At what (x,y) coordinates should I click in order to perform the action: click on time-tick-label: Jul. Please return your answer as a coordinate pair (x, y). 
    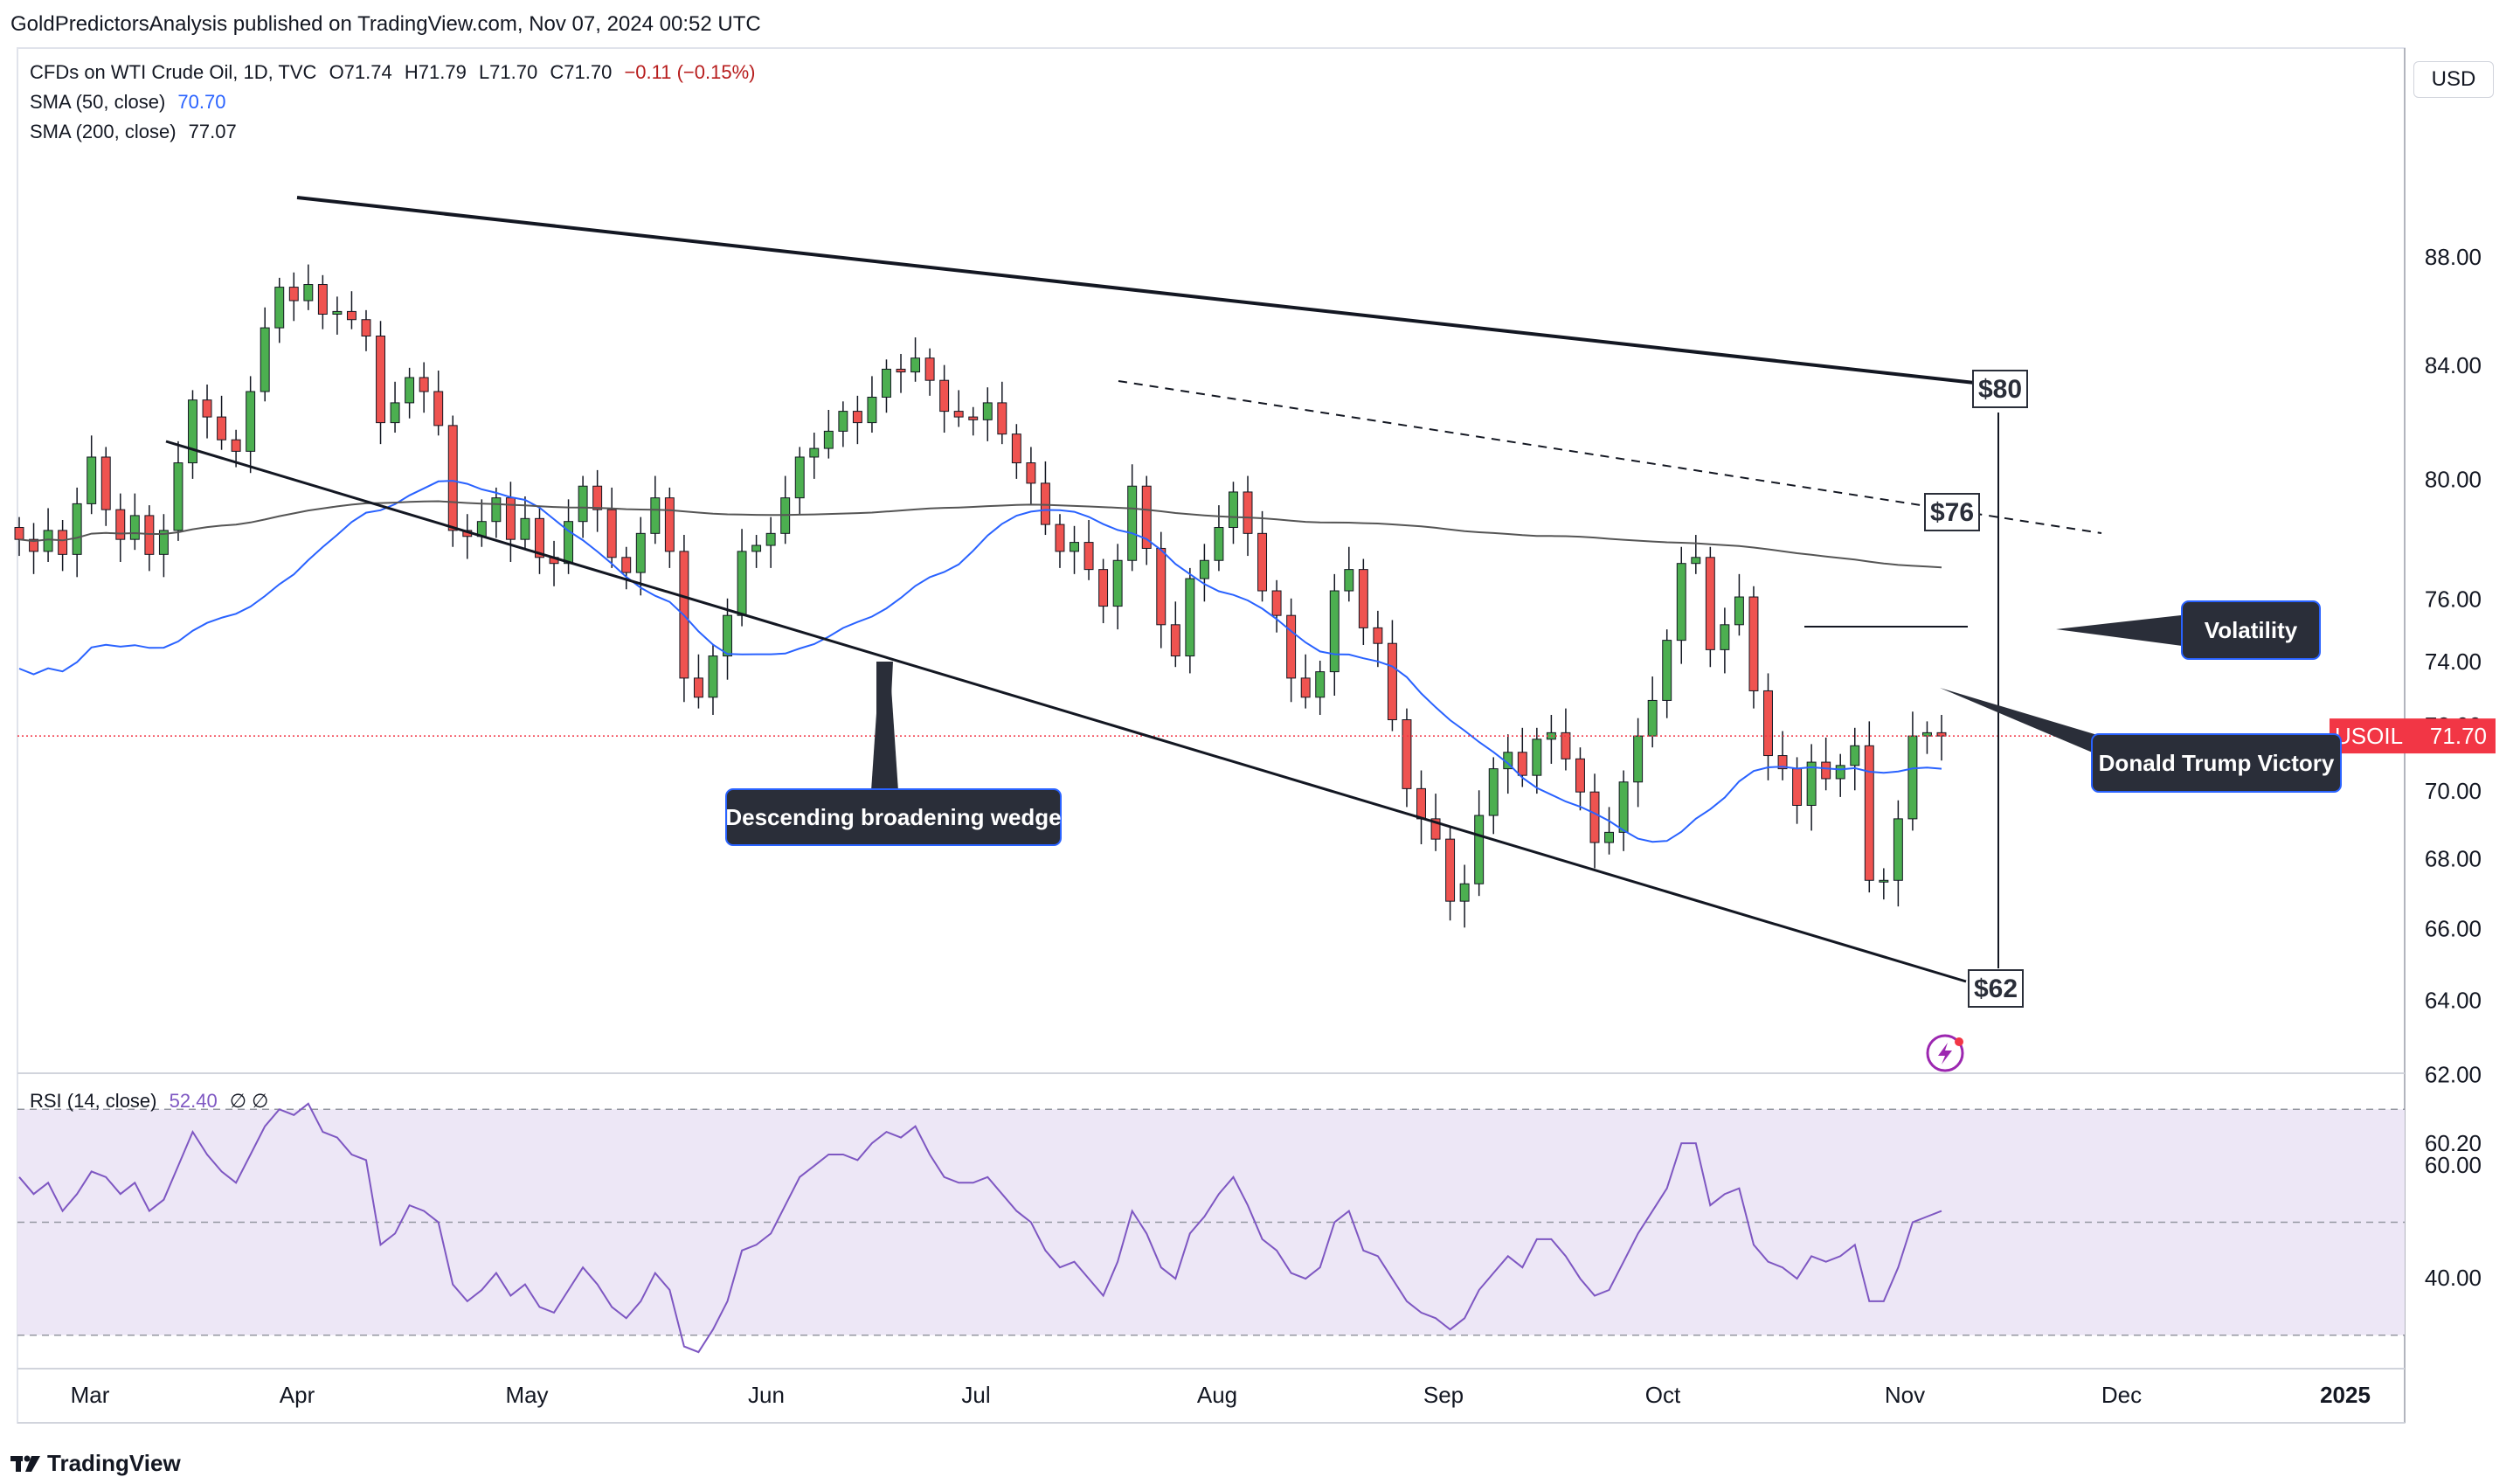
    Looking at the image, I should click on (975, 1395).